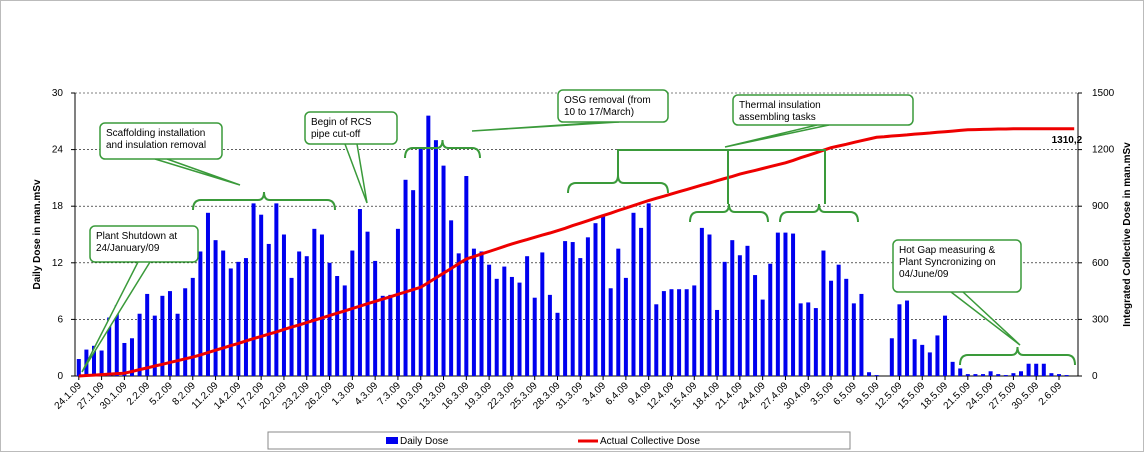 The height and width of the screenshot is (452, 1145). I want to click on y-tick-label: 24, so click(58, 150).